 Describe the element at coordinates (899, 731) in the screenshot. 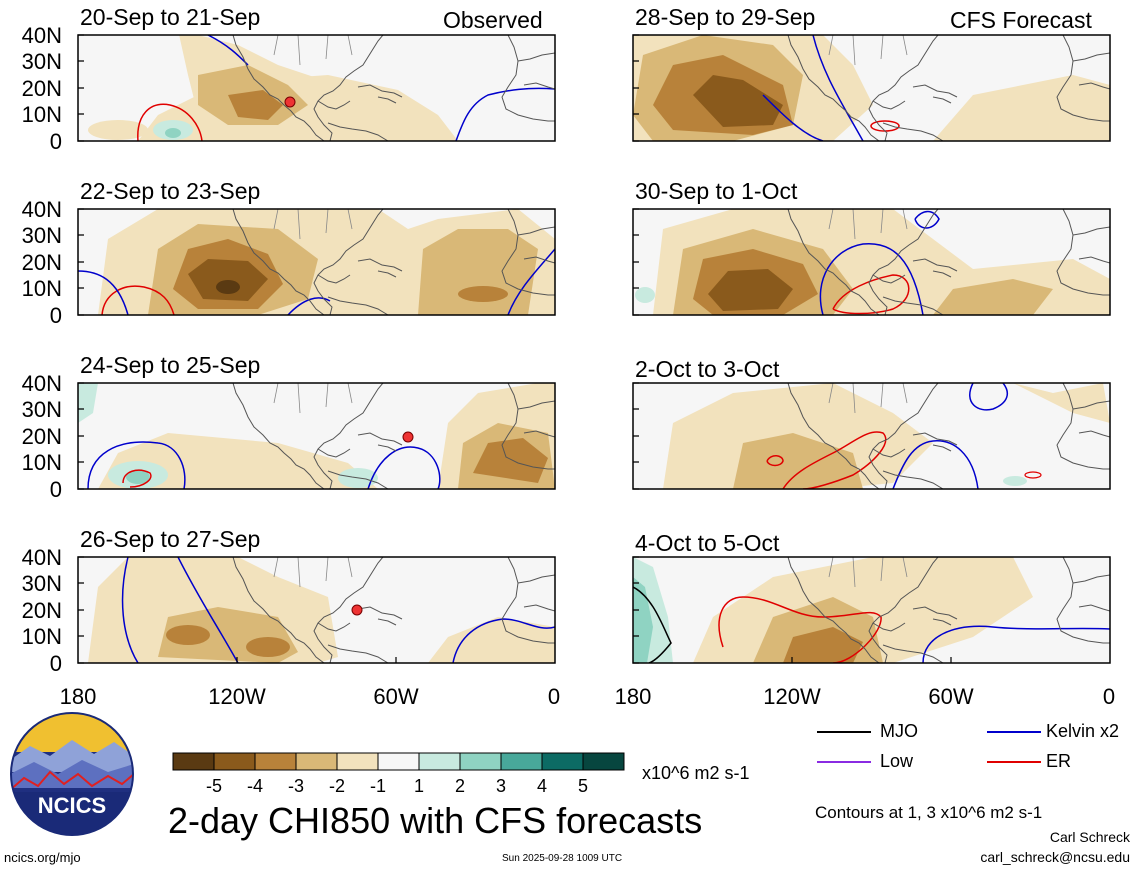

I see `legend-mjo-label: MJO` at that location.